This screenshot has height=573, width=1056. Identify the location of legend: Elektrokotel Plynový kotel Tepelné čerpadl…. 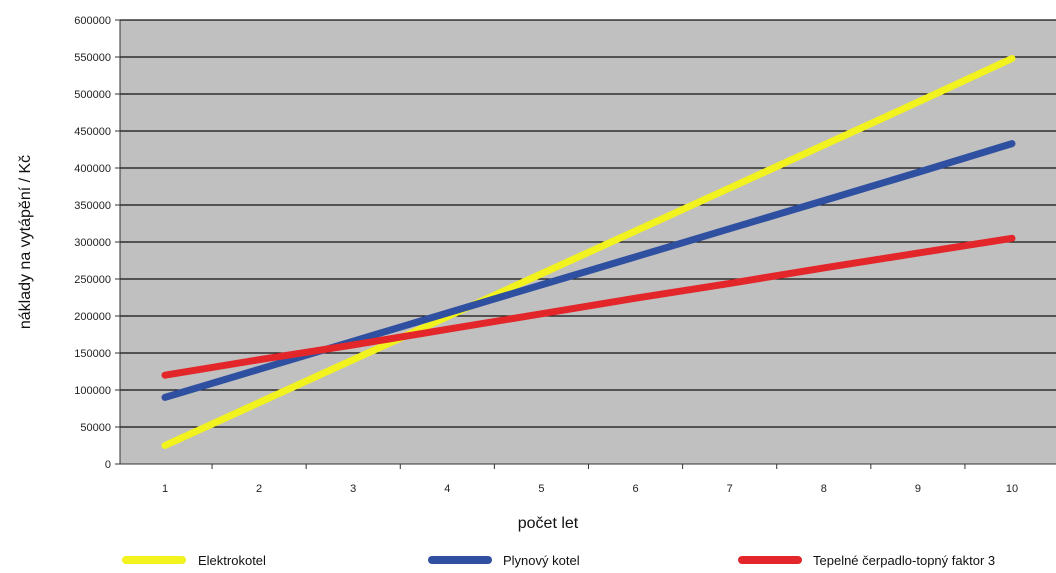
(558, 560).